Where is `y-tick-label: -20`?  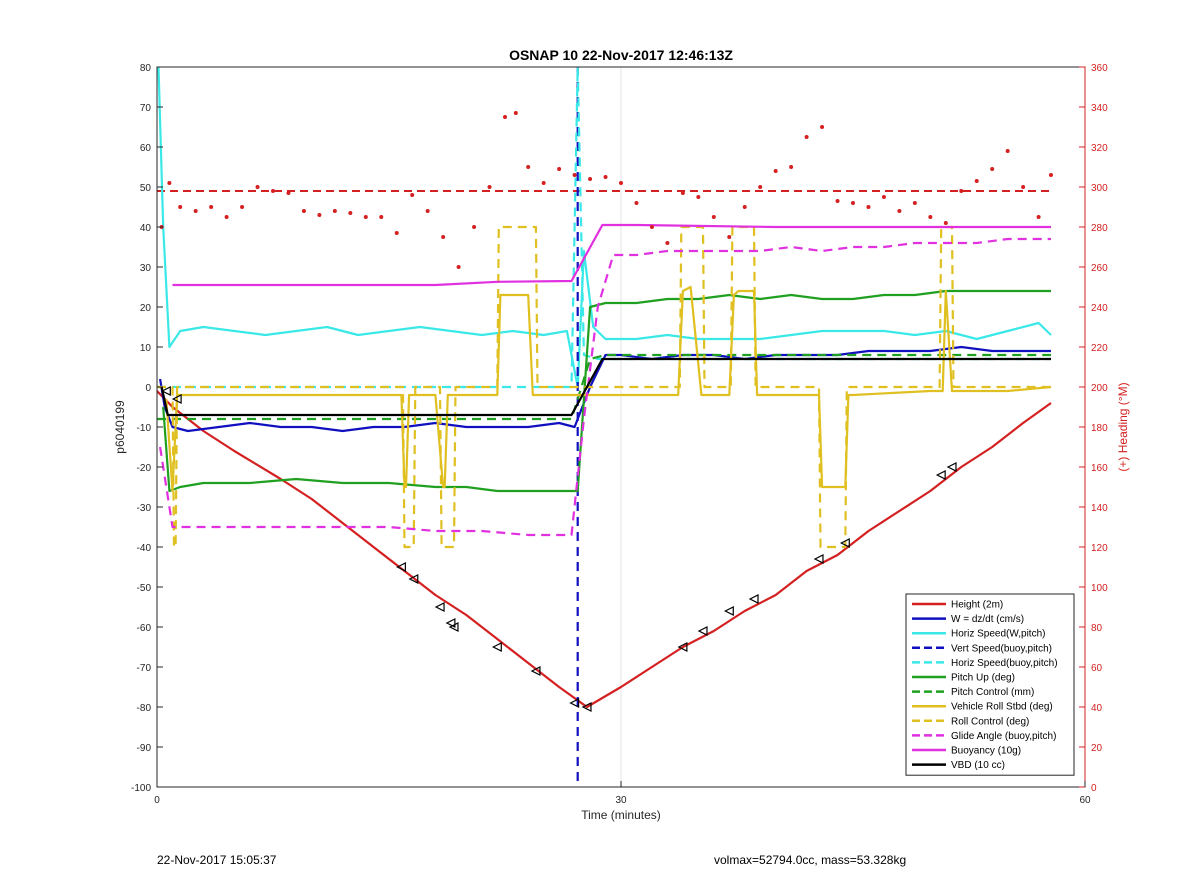 y-tick-label: -20 is located at coordinates (144, 468).